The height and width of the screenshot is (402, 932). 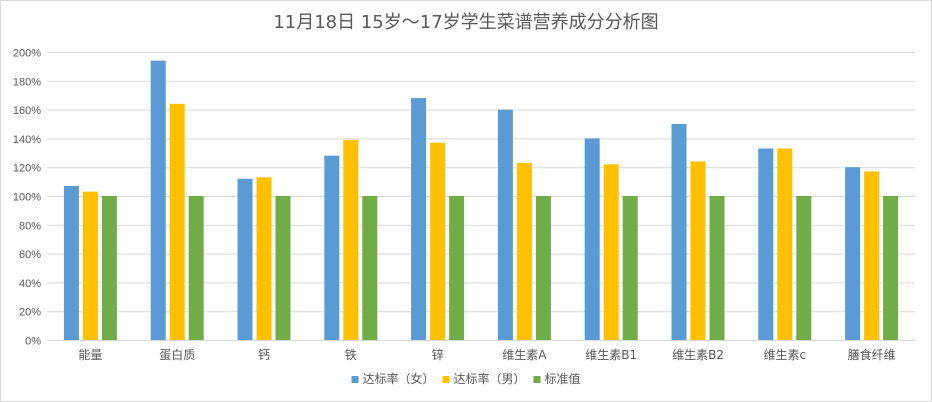 I want to click on legend-label: 达标率（女）, so click(x=399, y=378).